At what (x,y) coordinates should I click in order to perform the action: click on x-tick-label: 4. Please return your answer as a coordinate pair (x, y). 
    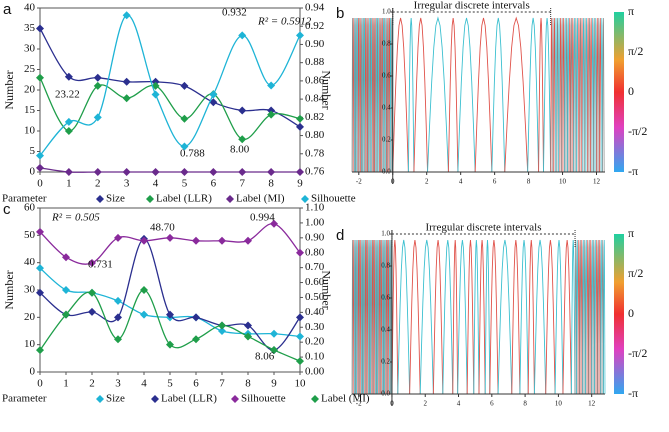
    Looking at the image, I should click on (144, 384).